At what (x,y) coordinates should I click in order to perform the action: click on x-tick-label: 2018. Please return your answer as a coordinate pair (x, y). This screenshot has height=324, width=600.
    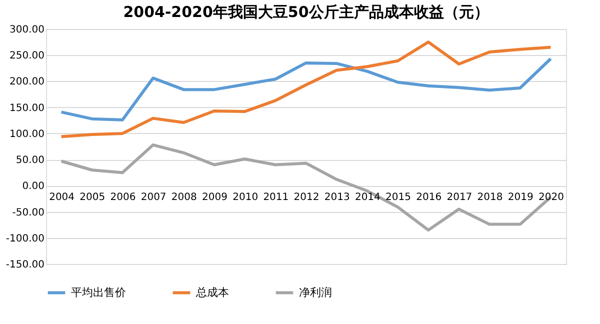
    Looking at the image, I should click on (490, 198).